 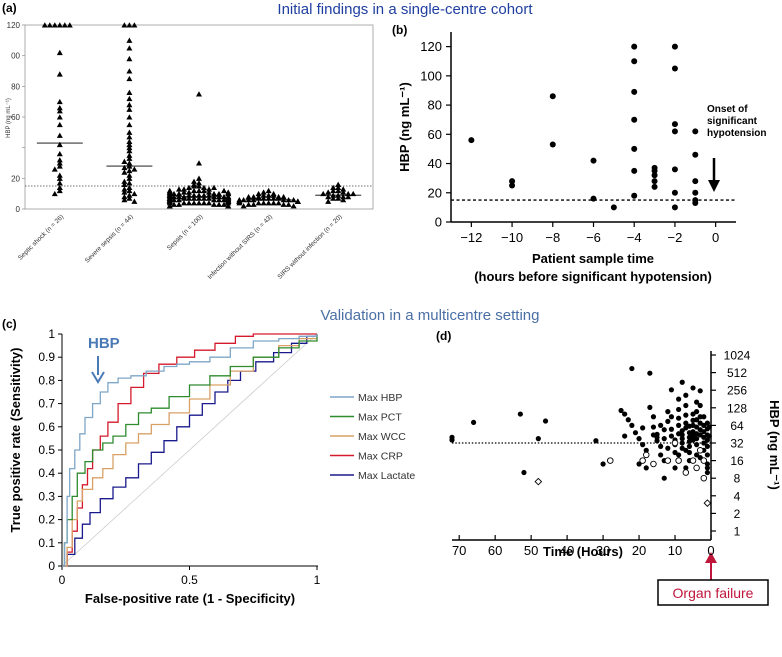 What do you see at coordinates (715, 237) in the screenshot?
I see `panel-b-xtick-label: 0` at bounding box center [715, 237].